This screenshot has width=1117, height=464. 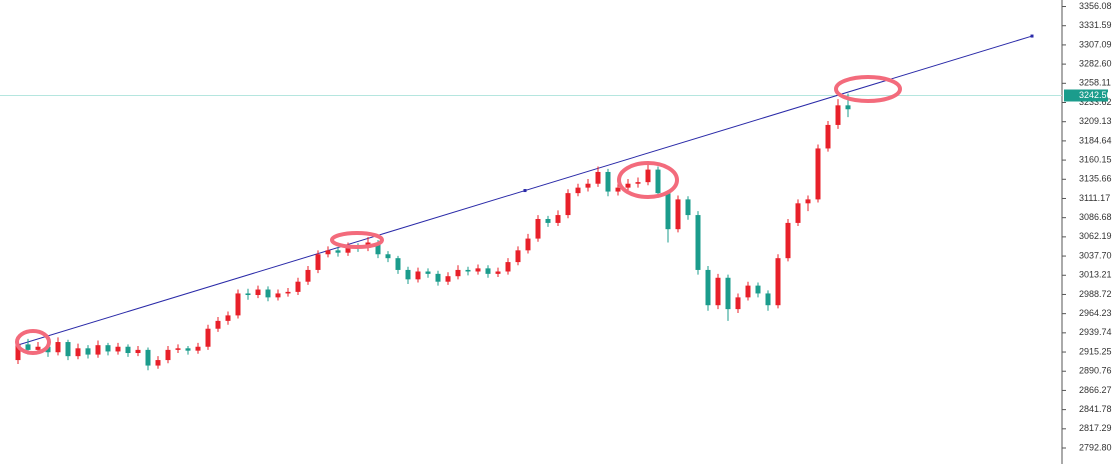 What do you see at coordinates (1094, 198) in the screenshot?
I see `y-tick-label: 3111.17` at bounding box center [1094, 198].